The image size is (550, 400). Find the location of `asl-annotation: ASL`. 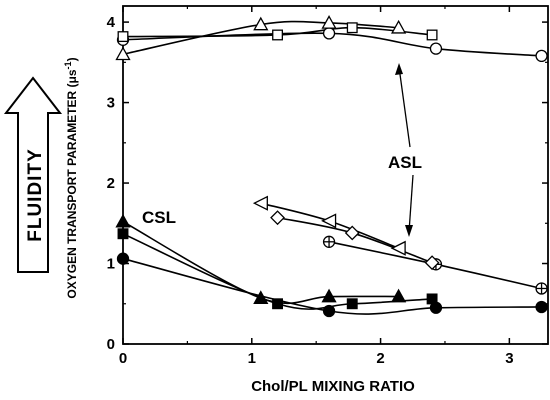

asl-annotation: ASL is located at coordinates (405, 150).